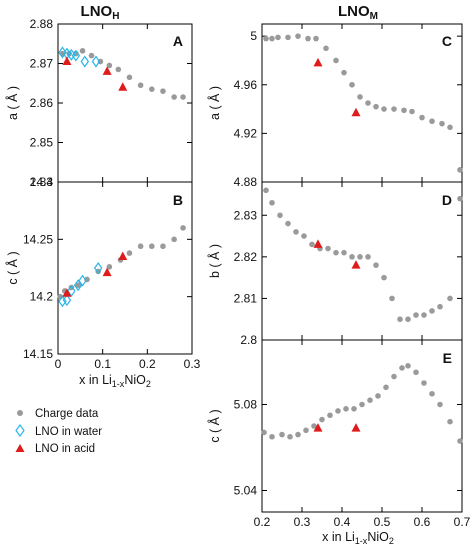  I want to click on y-tick-label: 2.8, so click(248, 340).